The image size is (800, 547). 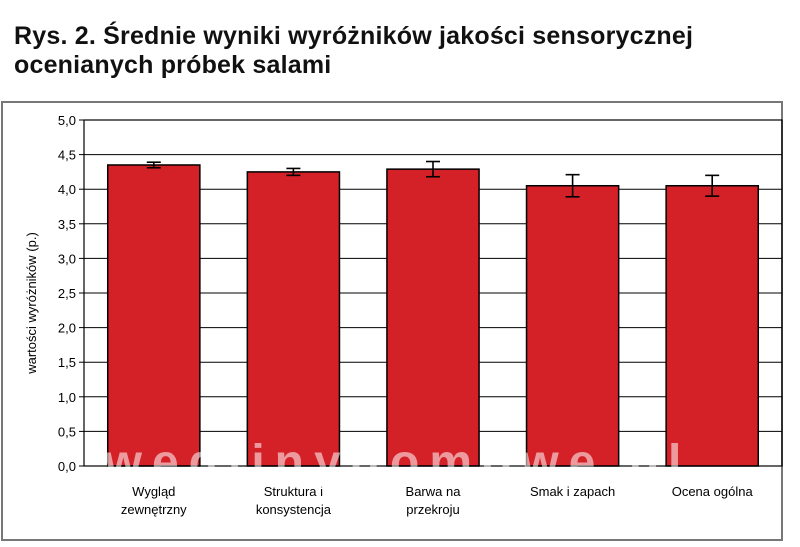 What do you see at coordinates (67, 224) in the screenshot?
I see `y-tick-label: 3,5` at bounding box center [67, 224].